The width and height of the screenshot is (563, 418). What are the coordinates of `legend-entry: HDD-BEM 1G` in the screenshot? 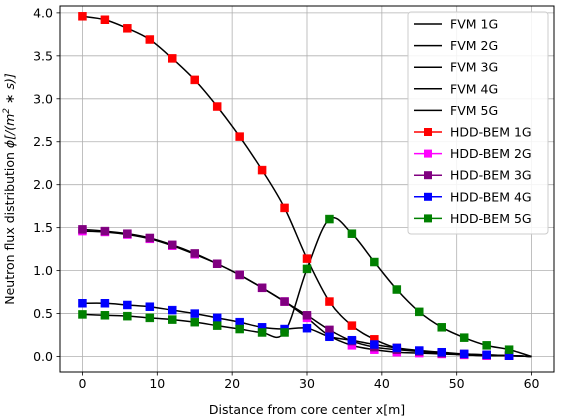 It's located at (473, 132).